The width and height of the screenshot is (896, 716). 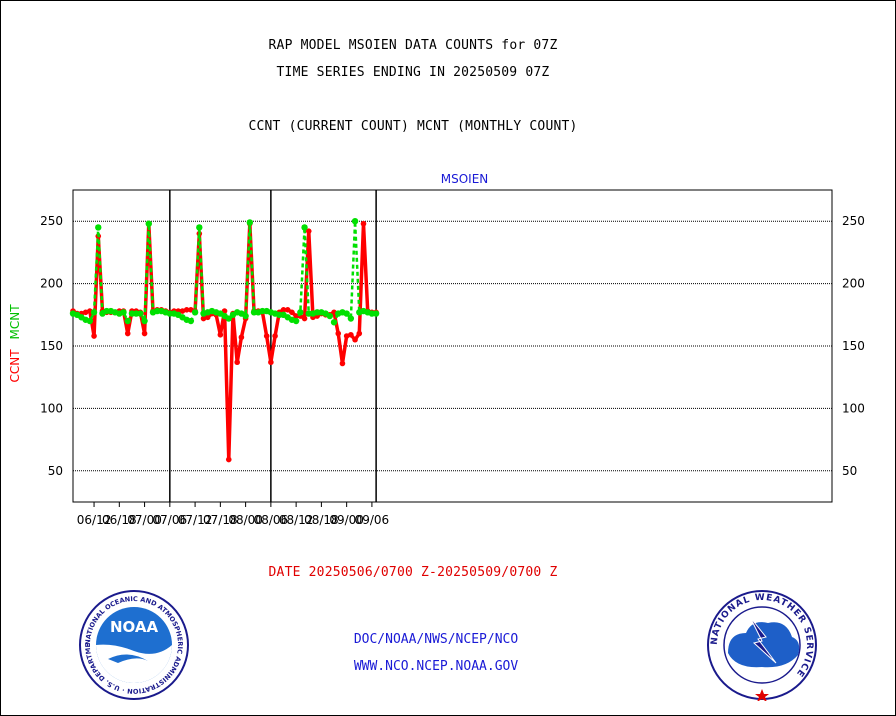 I want to click on x-tick-label: 07/06, so click(x=170, y=520).